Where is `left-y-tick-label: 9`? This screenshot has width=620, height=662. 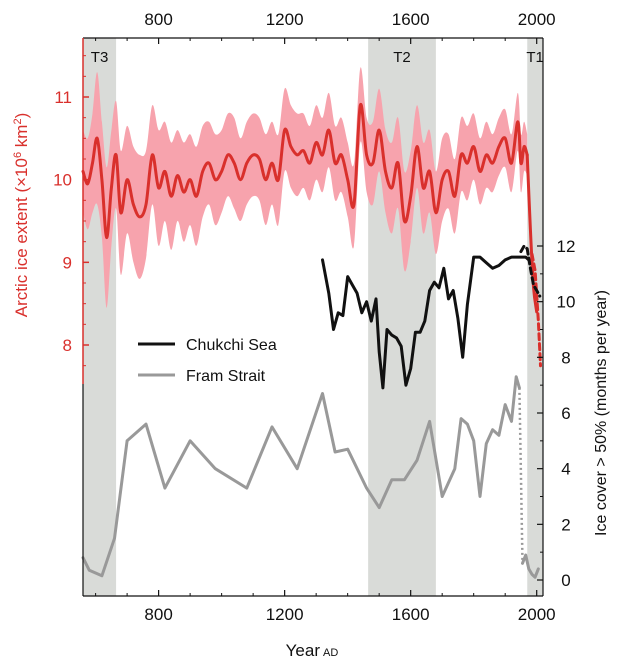 left-y-tick-label: 9 is located at coordinates (67, 262).